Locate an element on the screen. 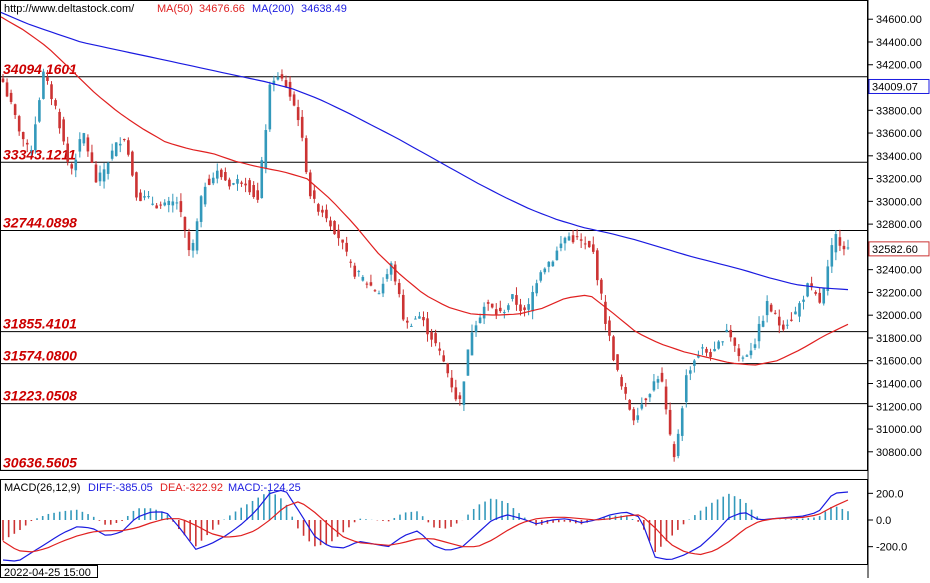 The image size is (930, 583). ma50-legend-value: 34676.66 is located at coordinates (222, 9).